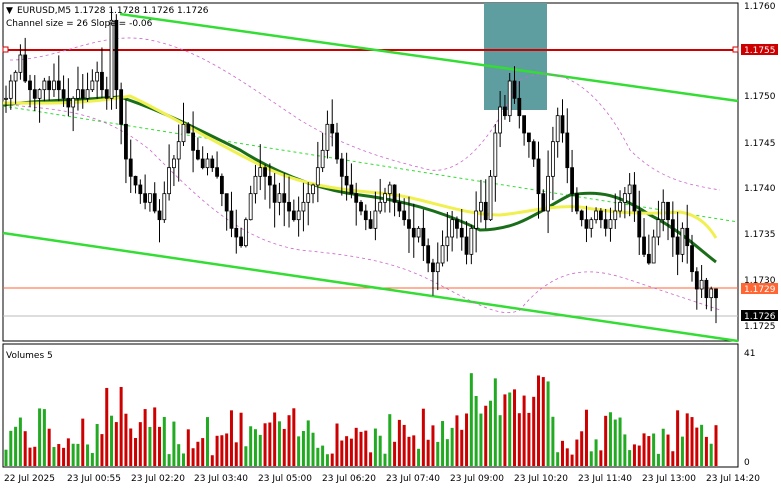 The width and height of the screenshot is (781, 489). Describe the element at coordinates (113, 11) in the screenshot. I see `symbol-header: EURUSD,M5 1.1728 1.1728 1.1726 1.1726` at that location.